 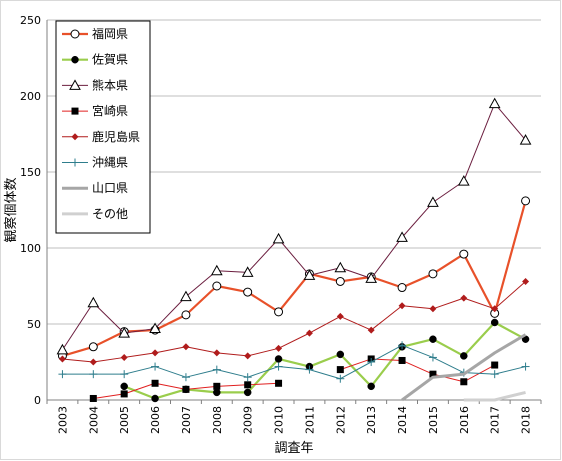 I want to click on legend-label: 宮崎県, so click(x=110, y=110).